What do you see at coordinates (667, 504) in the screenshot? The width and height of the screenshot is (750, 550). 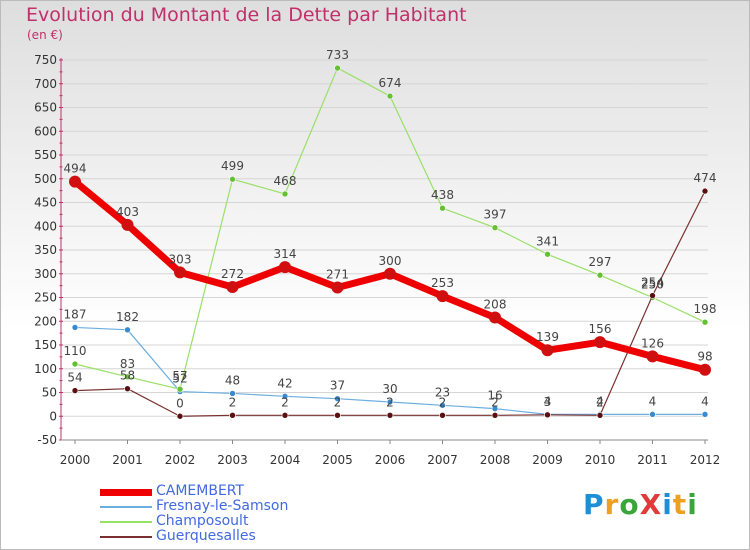 I see `logo-letter: i` at bounding box center [667, 504].